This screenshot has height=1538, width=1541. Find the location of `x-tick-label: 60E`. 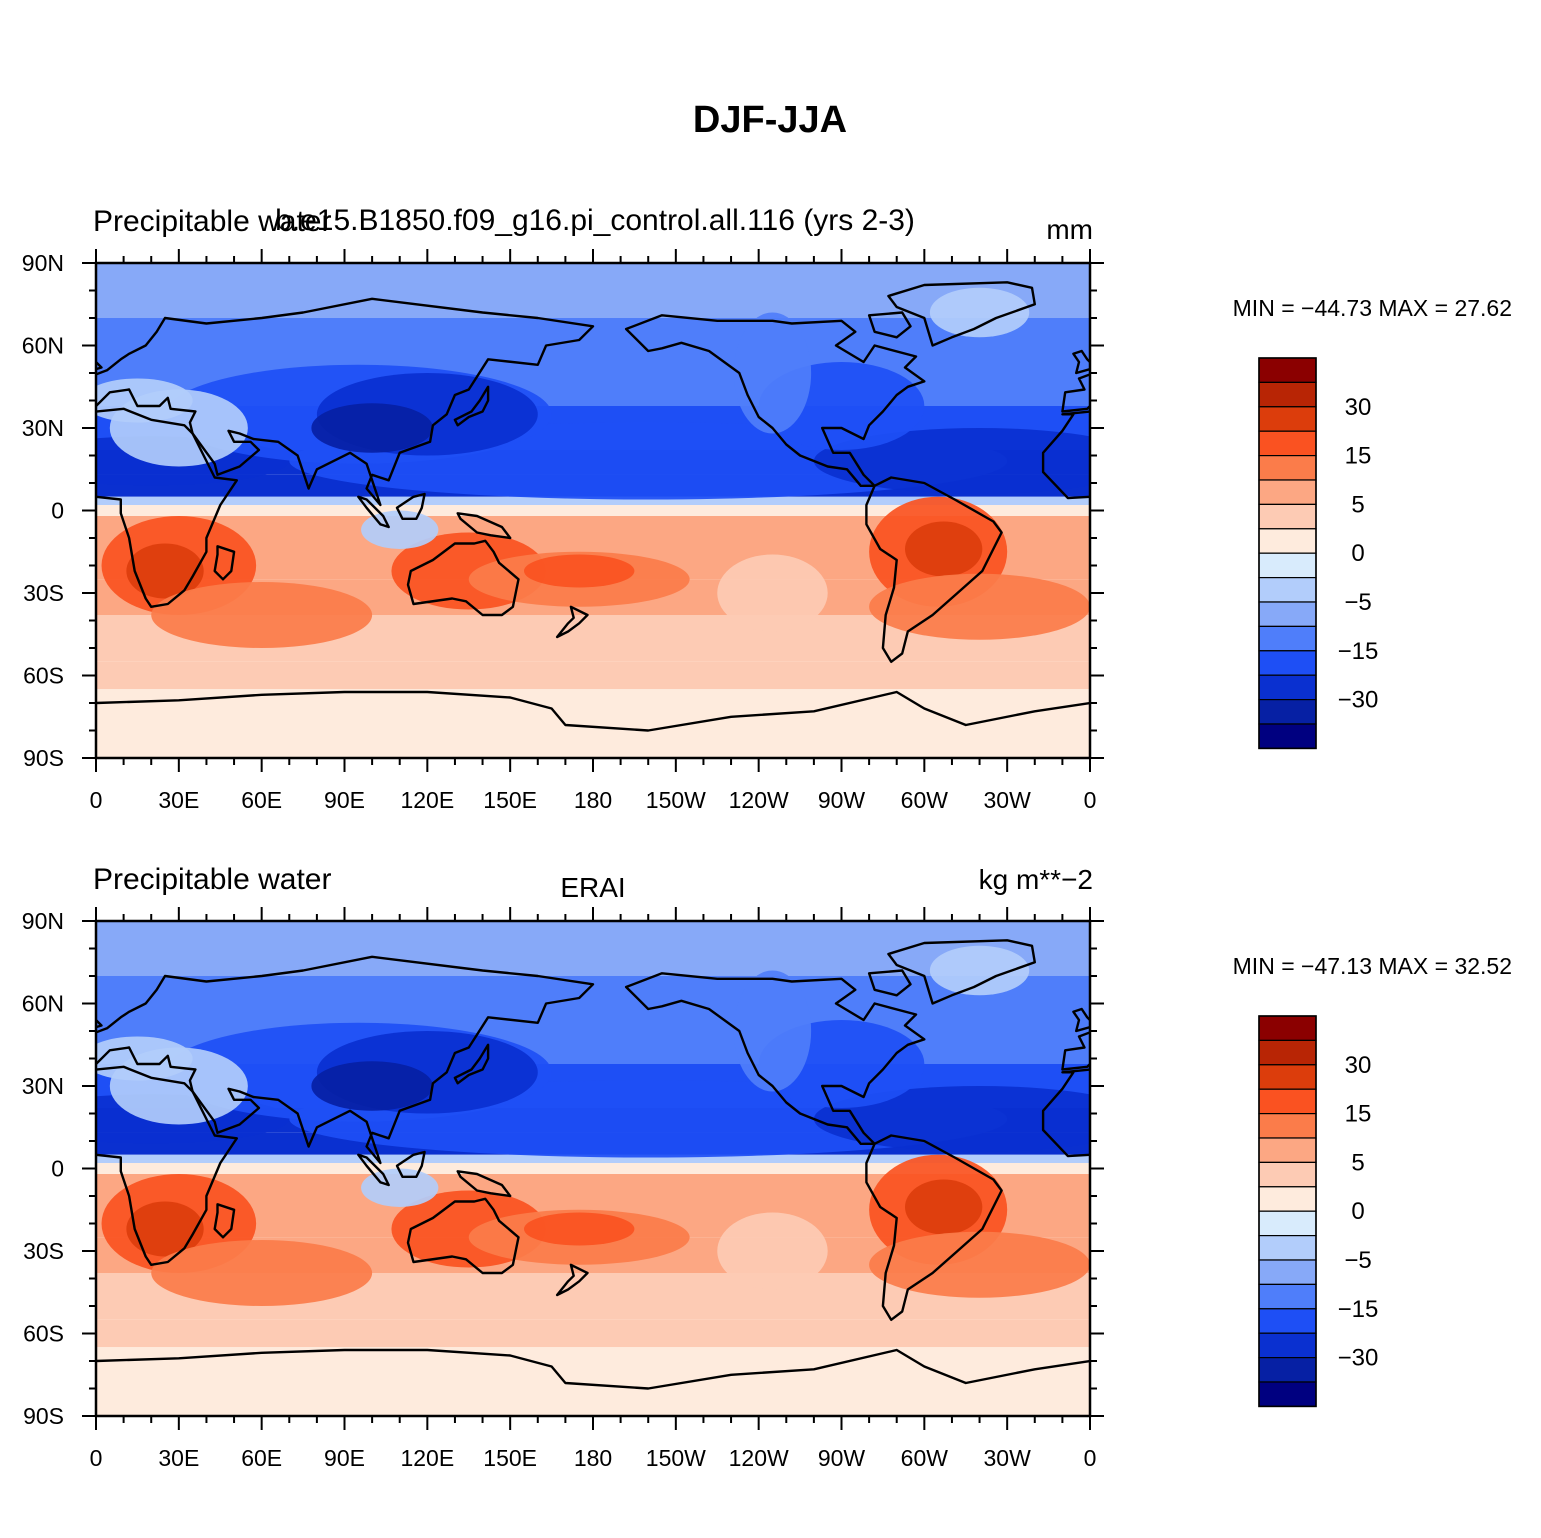

x-tick-label: 60E is located at coordinates (261, 800).